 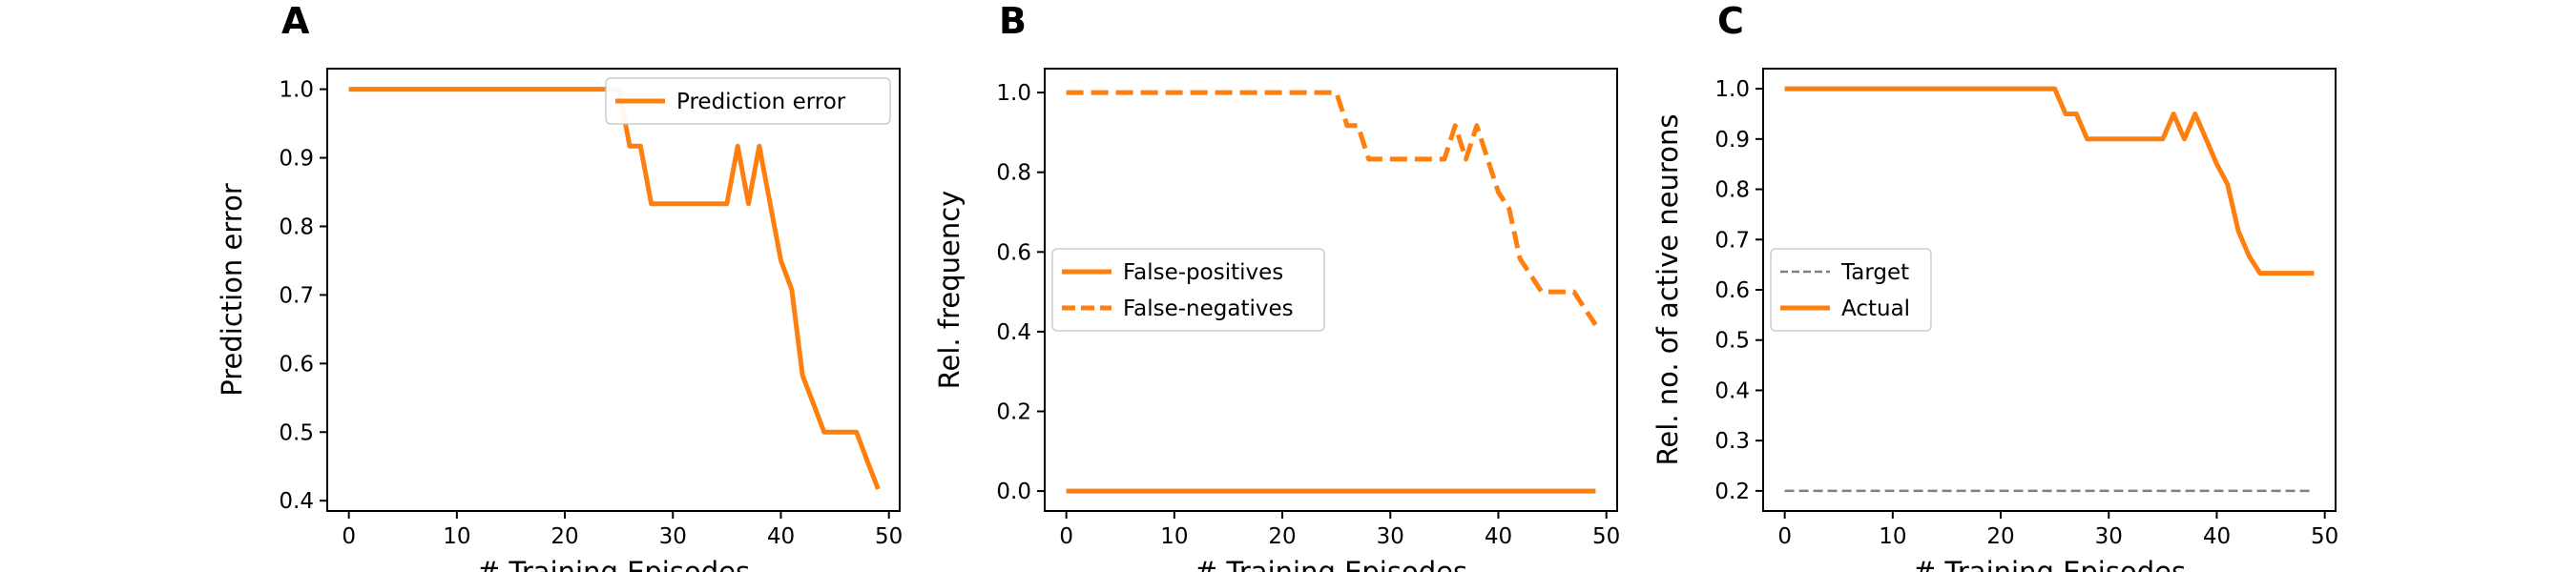 What do you see at coordinates (1013, 21) in the screenshot?
I see `panel-letter: B` at bounding box center [1013, 21].